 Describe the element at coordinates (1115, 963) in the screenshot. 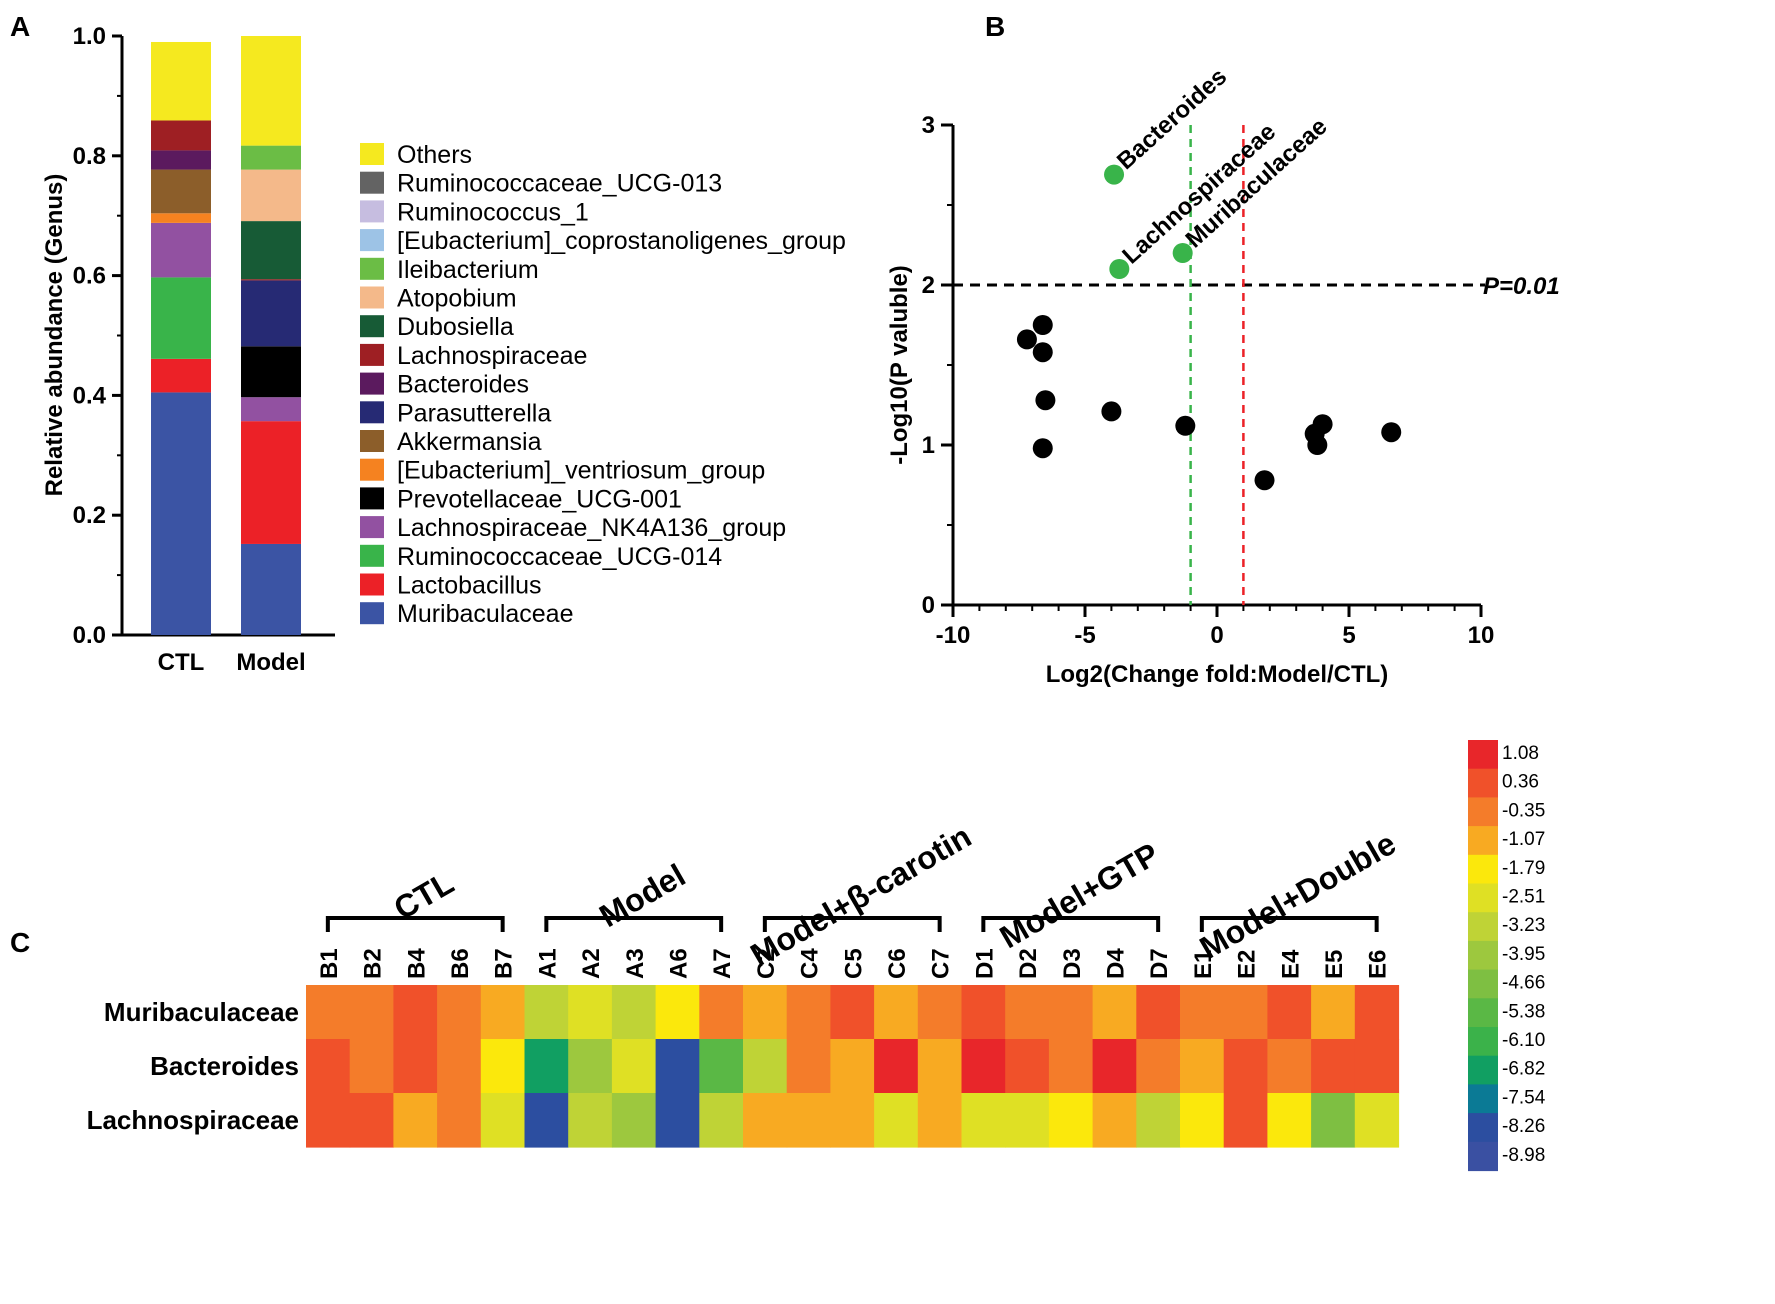

I see `sample-label-d4: D4` at that location.